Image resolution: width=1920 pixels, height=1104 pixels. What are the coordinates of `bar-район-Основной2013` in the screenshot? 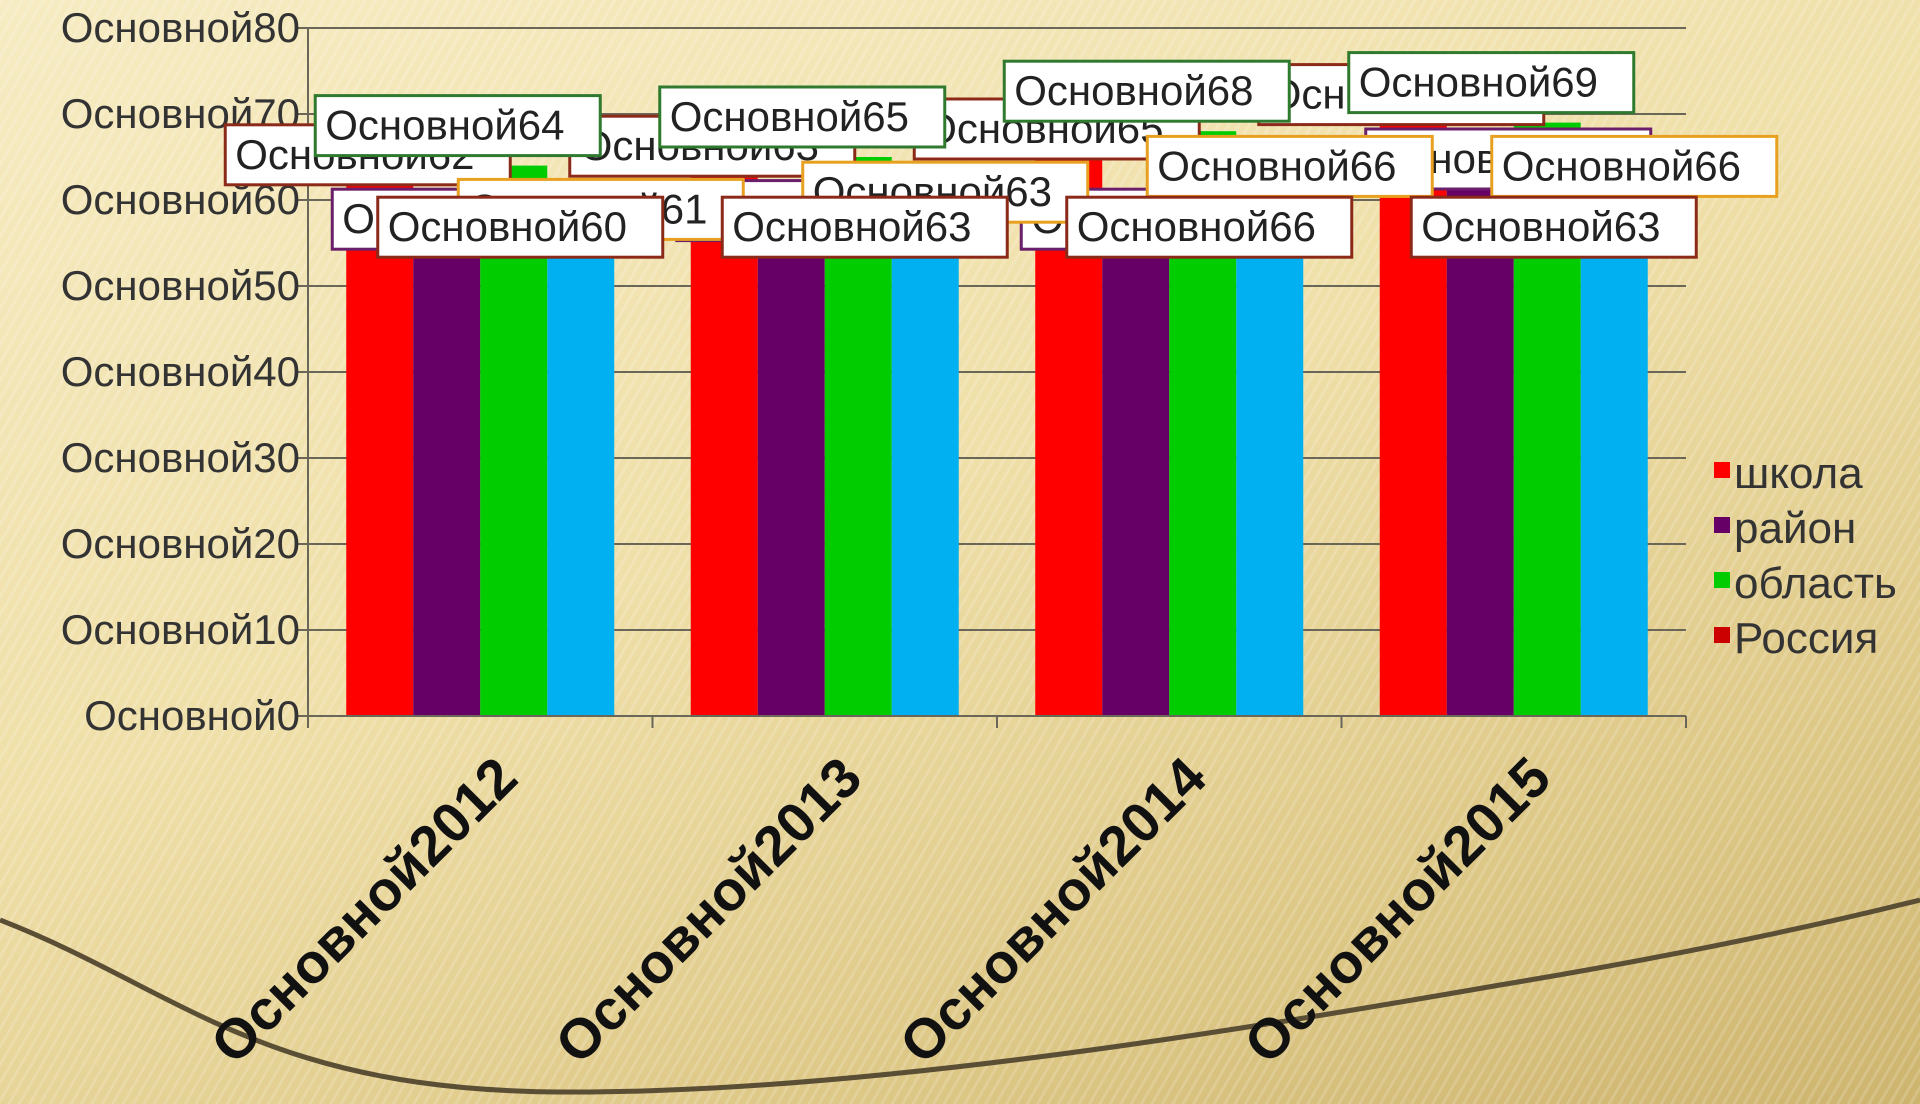 It's located at (791, 462).